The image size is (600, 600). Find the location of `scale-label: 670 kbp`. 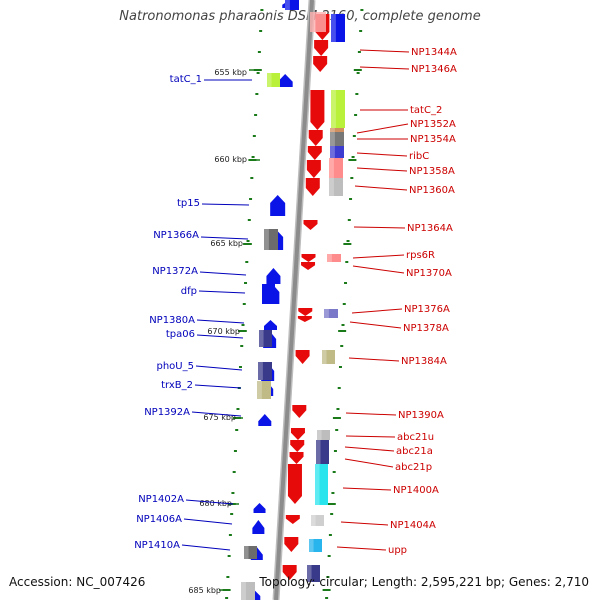

scale-label: 670 kbp is located at coordinates (223, 331).